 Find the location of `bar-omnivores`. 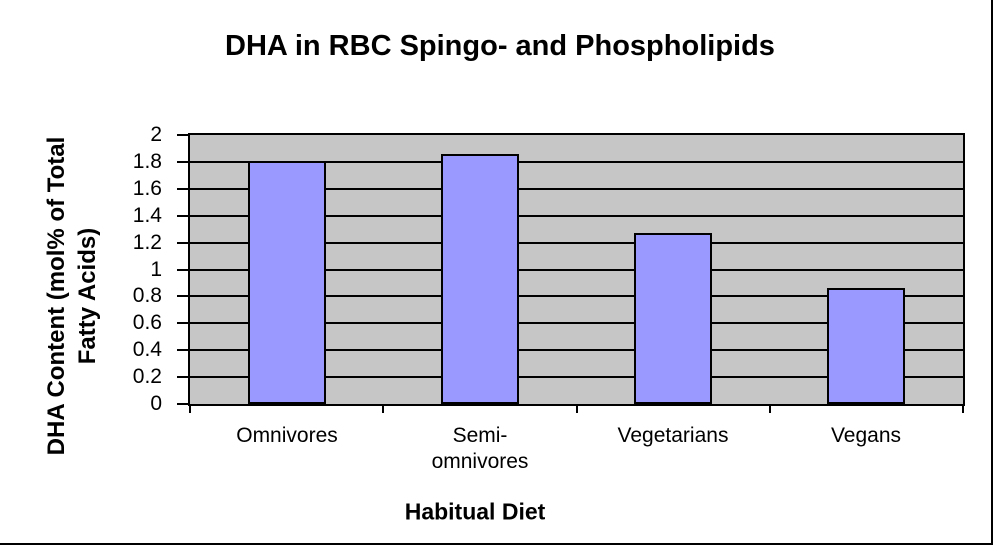

bar-omnivores is located at coordinates (287, 282).